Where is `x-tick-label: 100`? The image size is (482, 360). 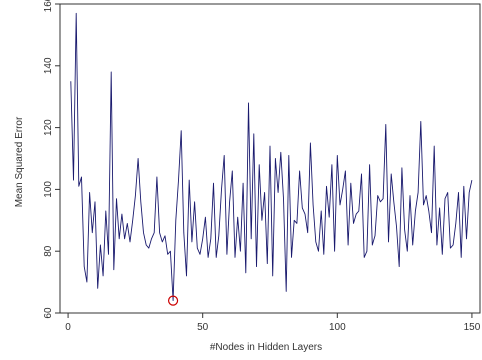
x-tick-label: 100 is located at coordinates (337, 327).